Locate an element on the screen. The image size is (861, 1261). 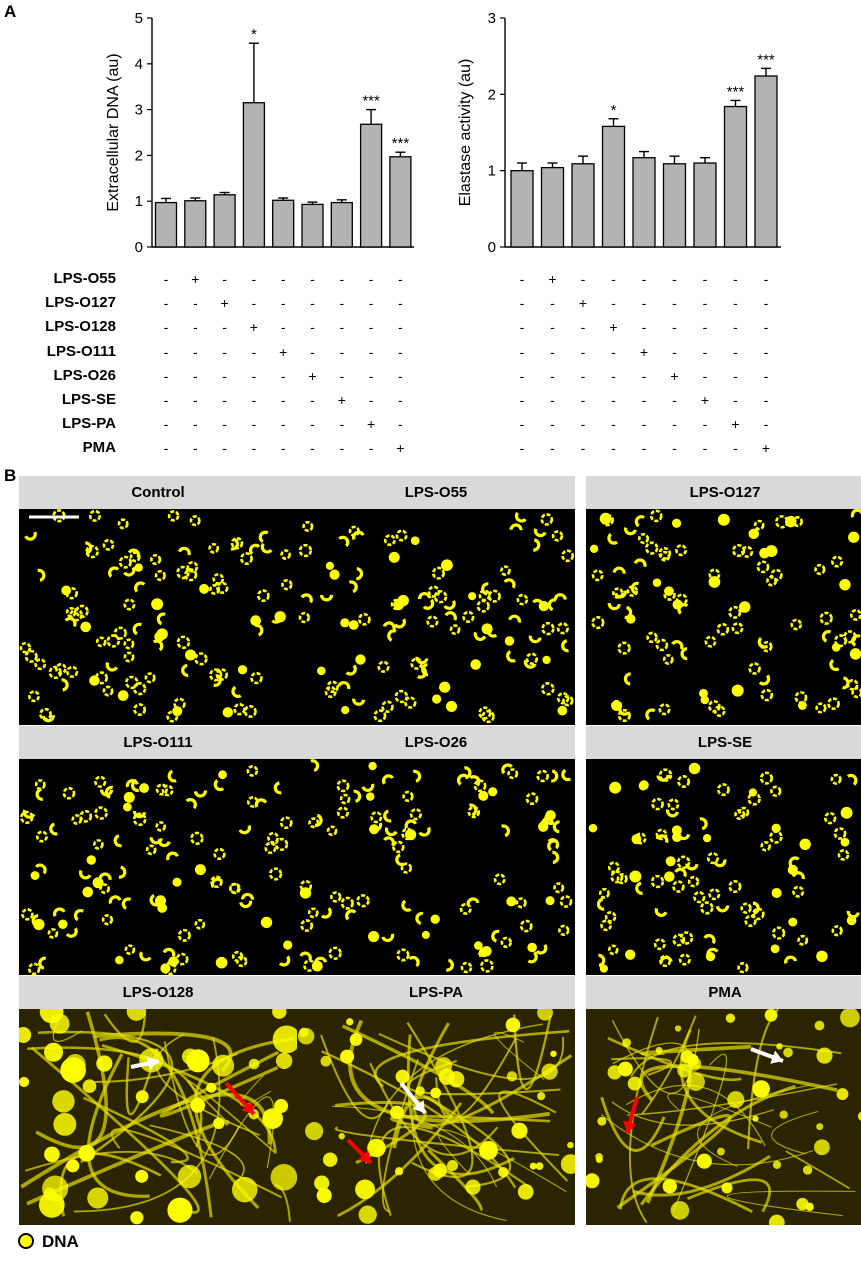
red-arrow is located at coordinates (359, 1151).